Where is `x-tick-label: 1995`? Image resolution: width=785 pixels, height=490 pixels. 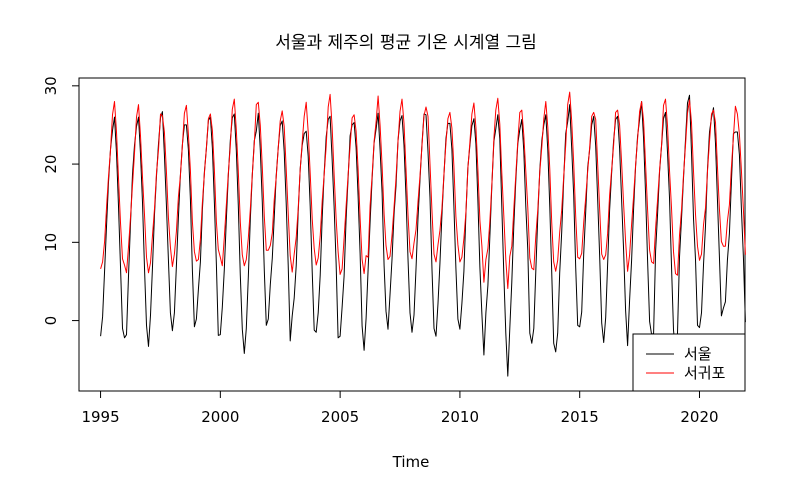
x-tick-label: 1995 is located at coordinates (100, 417).